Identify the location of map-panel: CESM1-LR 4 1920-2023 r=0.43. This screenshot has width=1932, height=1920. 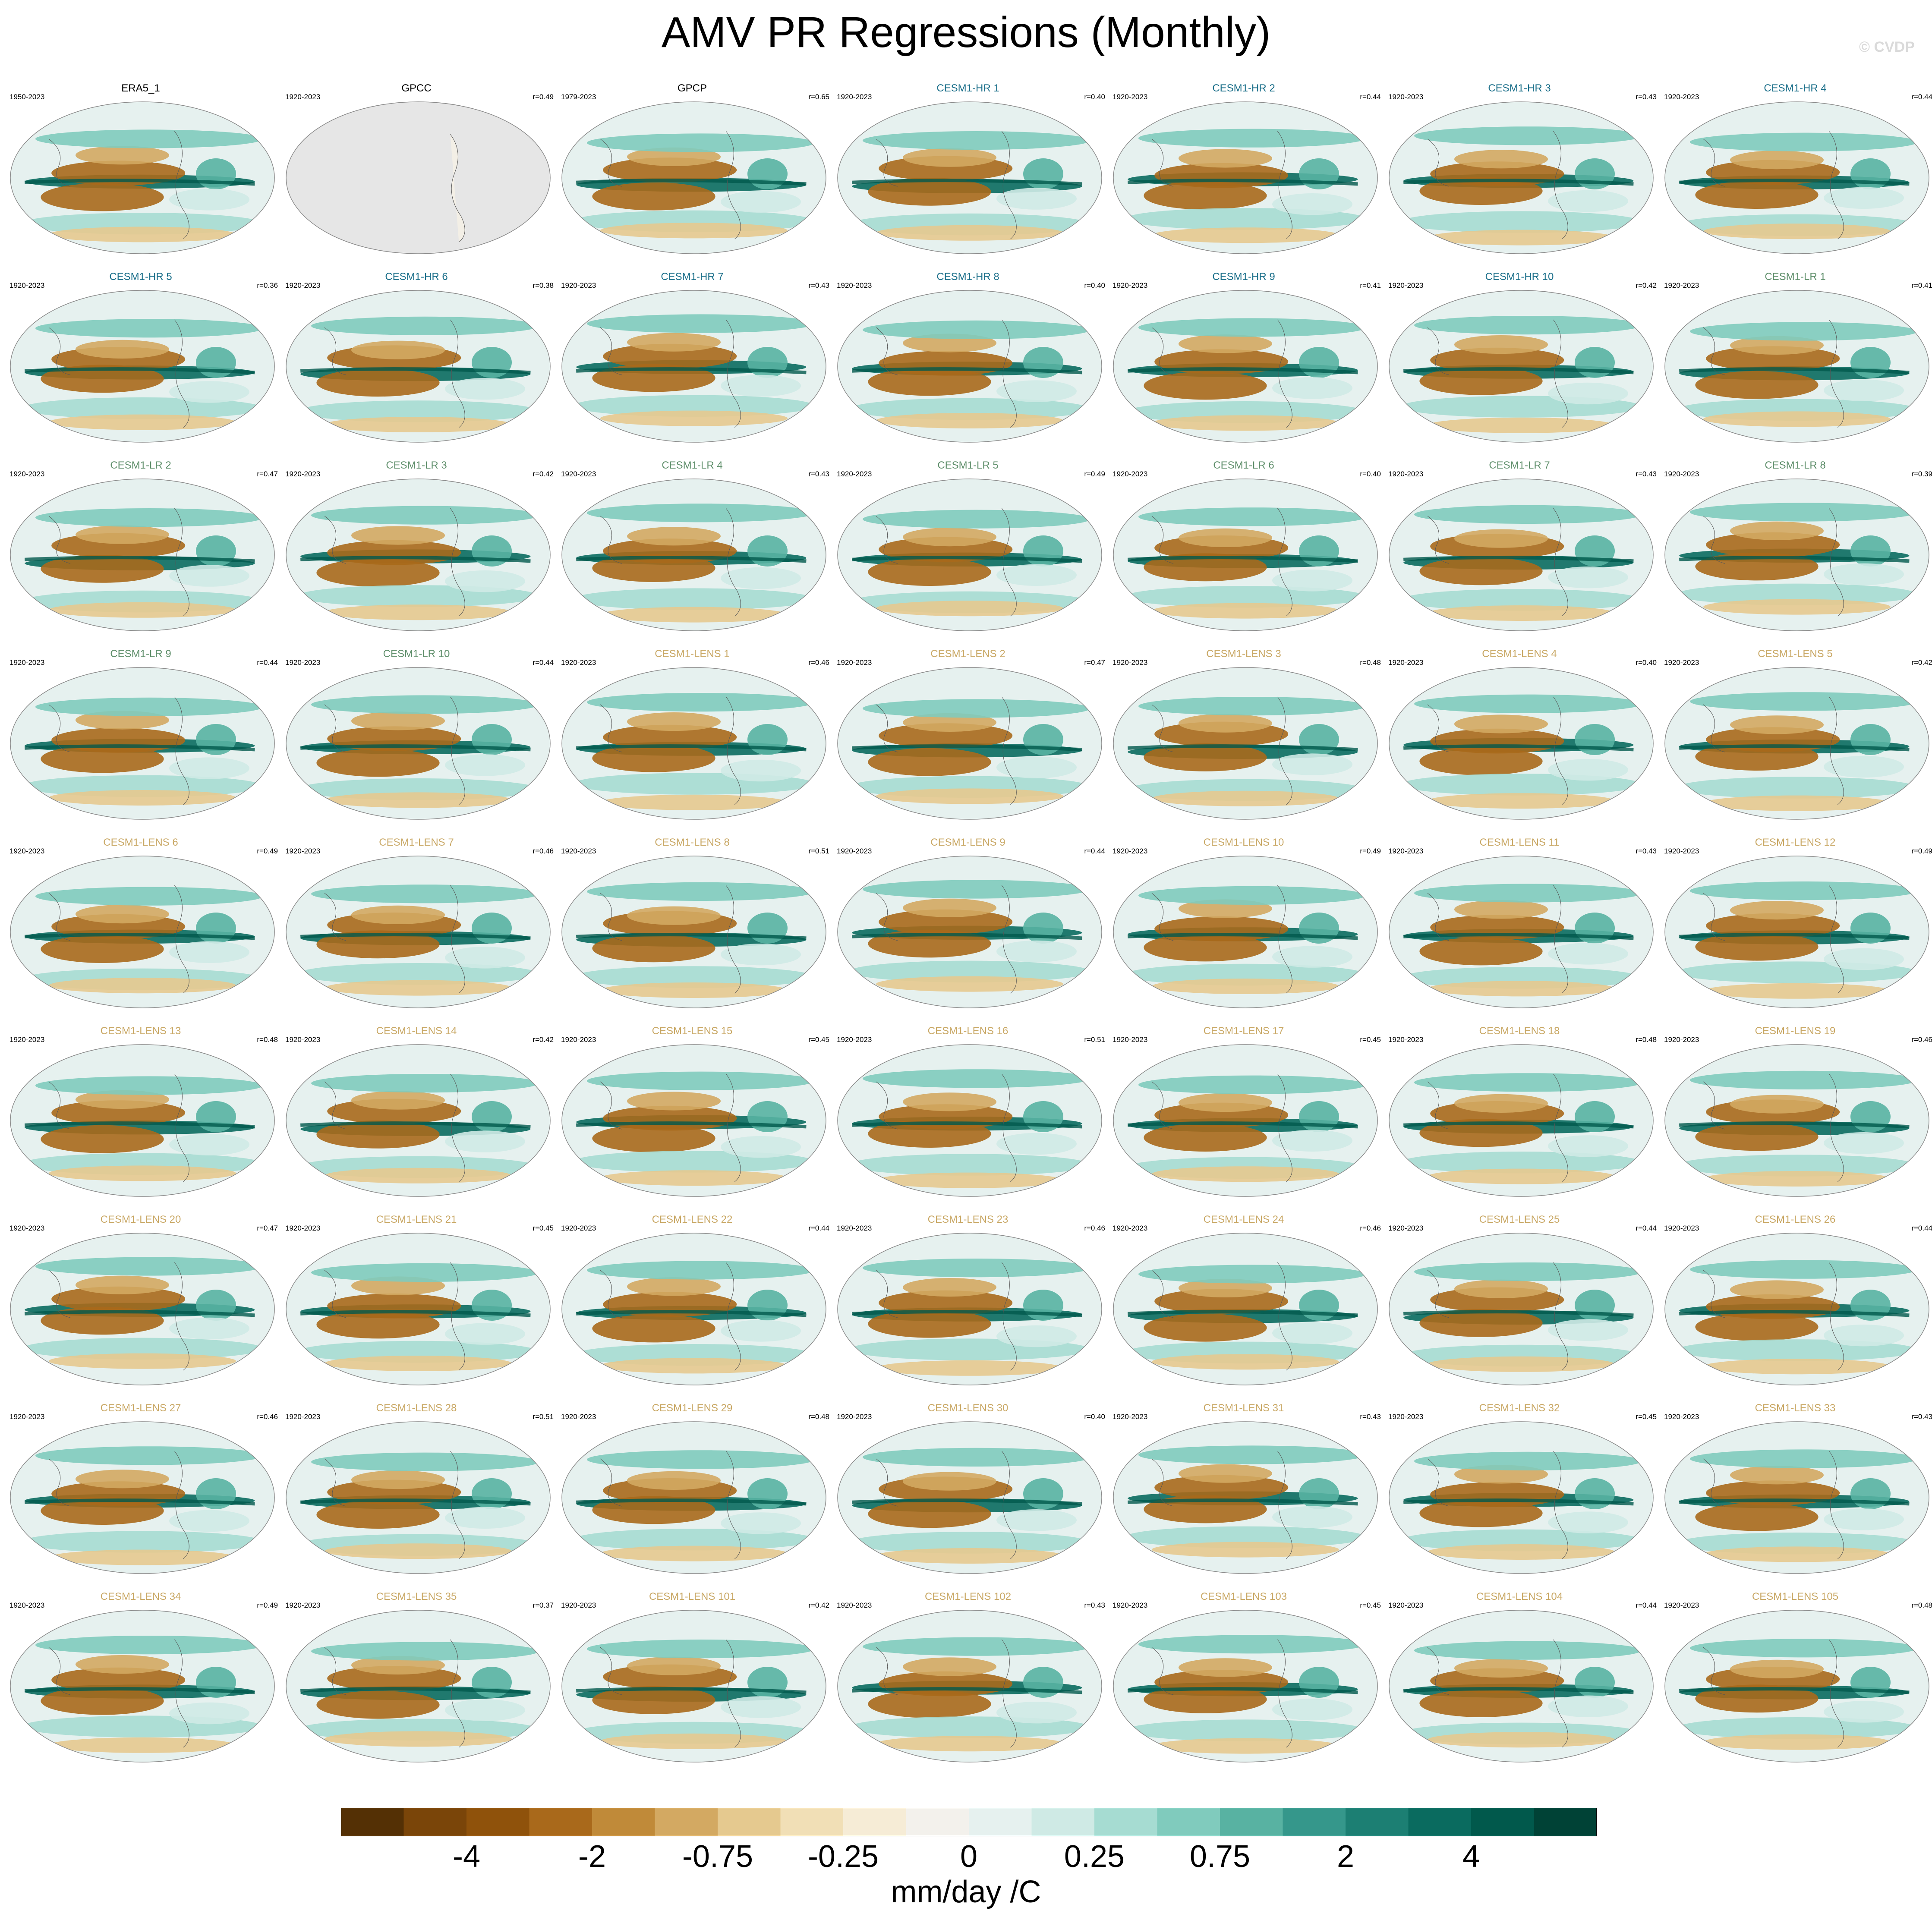
(692, 546).